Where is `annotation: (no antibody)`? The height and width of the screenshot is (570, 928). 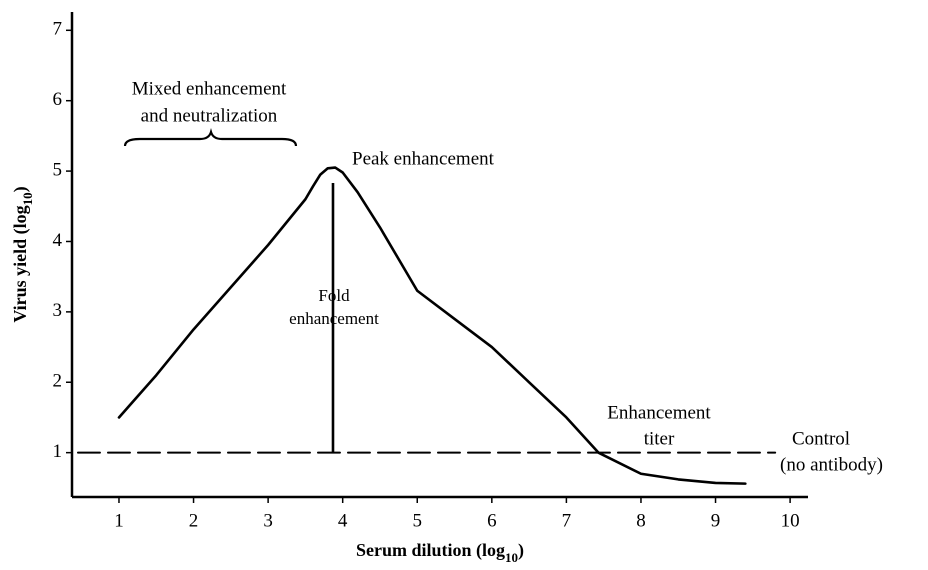
annotation: (no antibody) is located at coordinates (831, 464).